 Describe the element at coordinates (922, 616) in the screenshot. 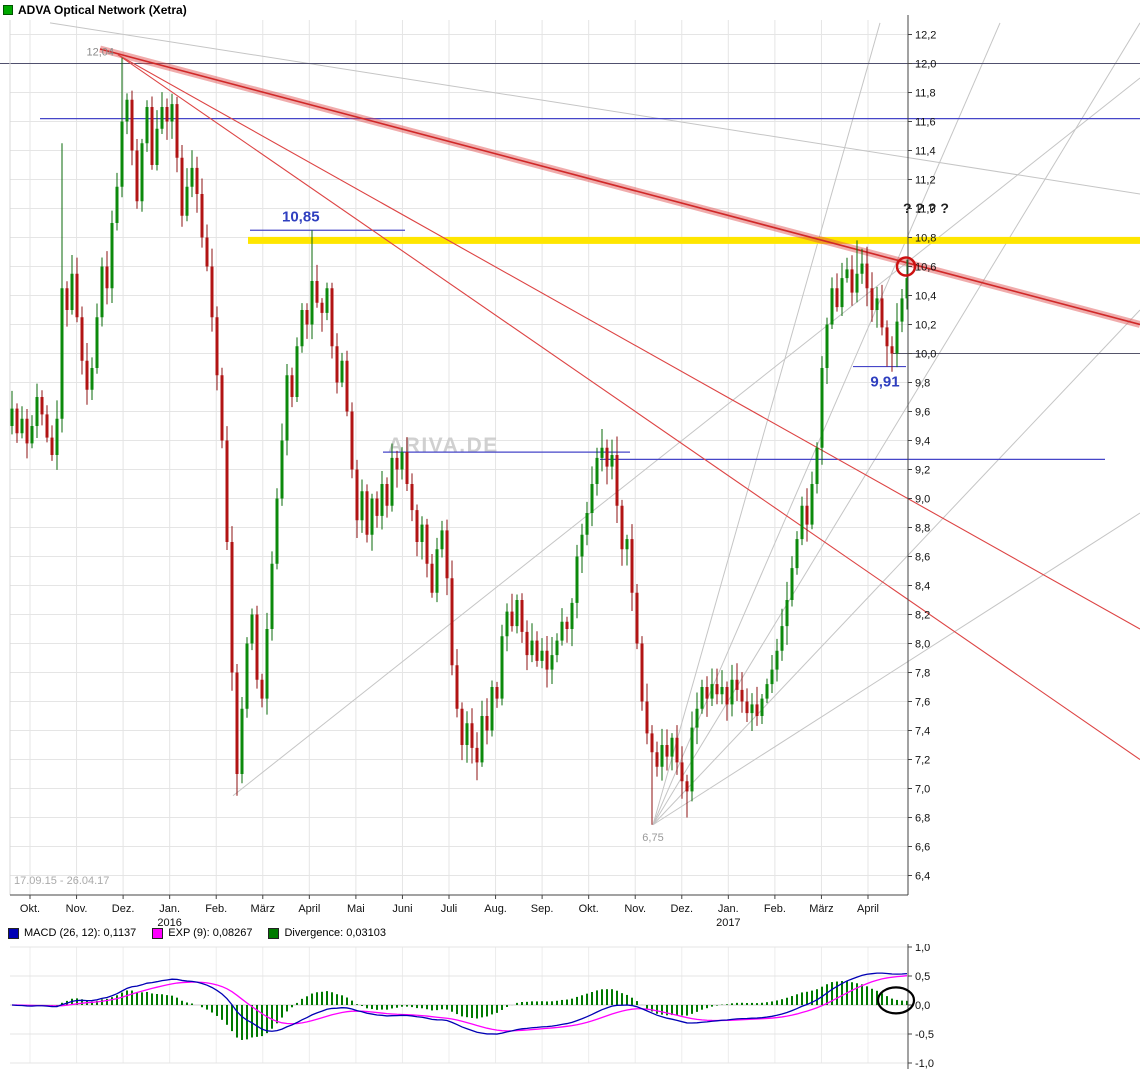

I see `y-tick-label: 8,2` at that location.